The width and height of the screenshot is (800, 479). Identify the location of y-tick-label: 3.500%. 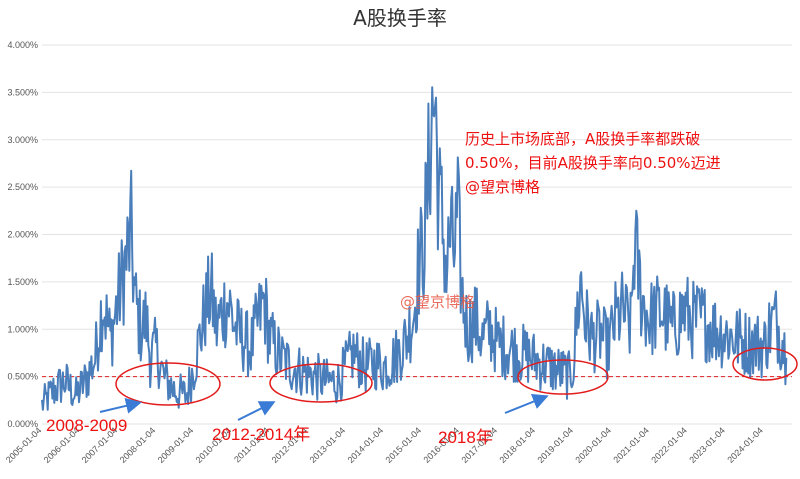
(22, 92).